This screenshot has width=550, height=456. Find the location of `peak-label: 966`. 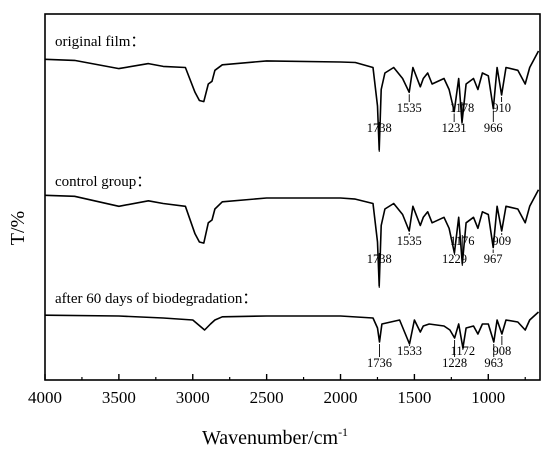

peak-label: 966 is located at coordinates (493, 128).